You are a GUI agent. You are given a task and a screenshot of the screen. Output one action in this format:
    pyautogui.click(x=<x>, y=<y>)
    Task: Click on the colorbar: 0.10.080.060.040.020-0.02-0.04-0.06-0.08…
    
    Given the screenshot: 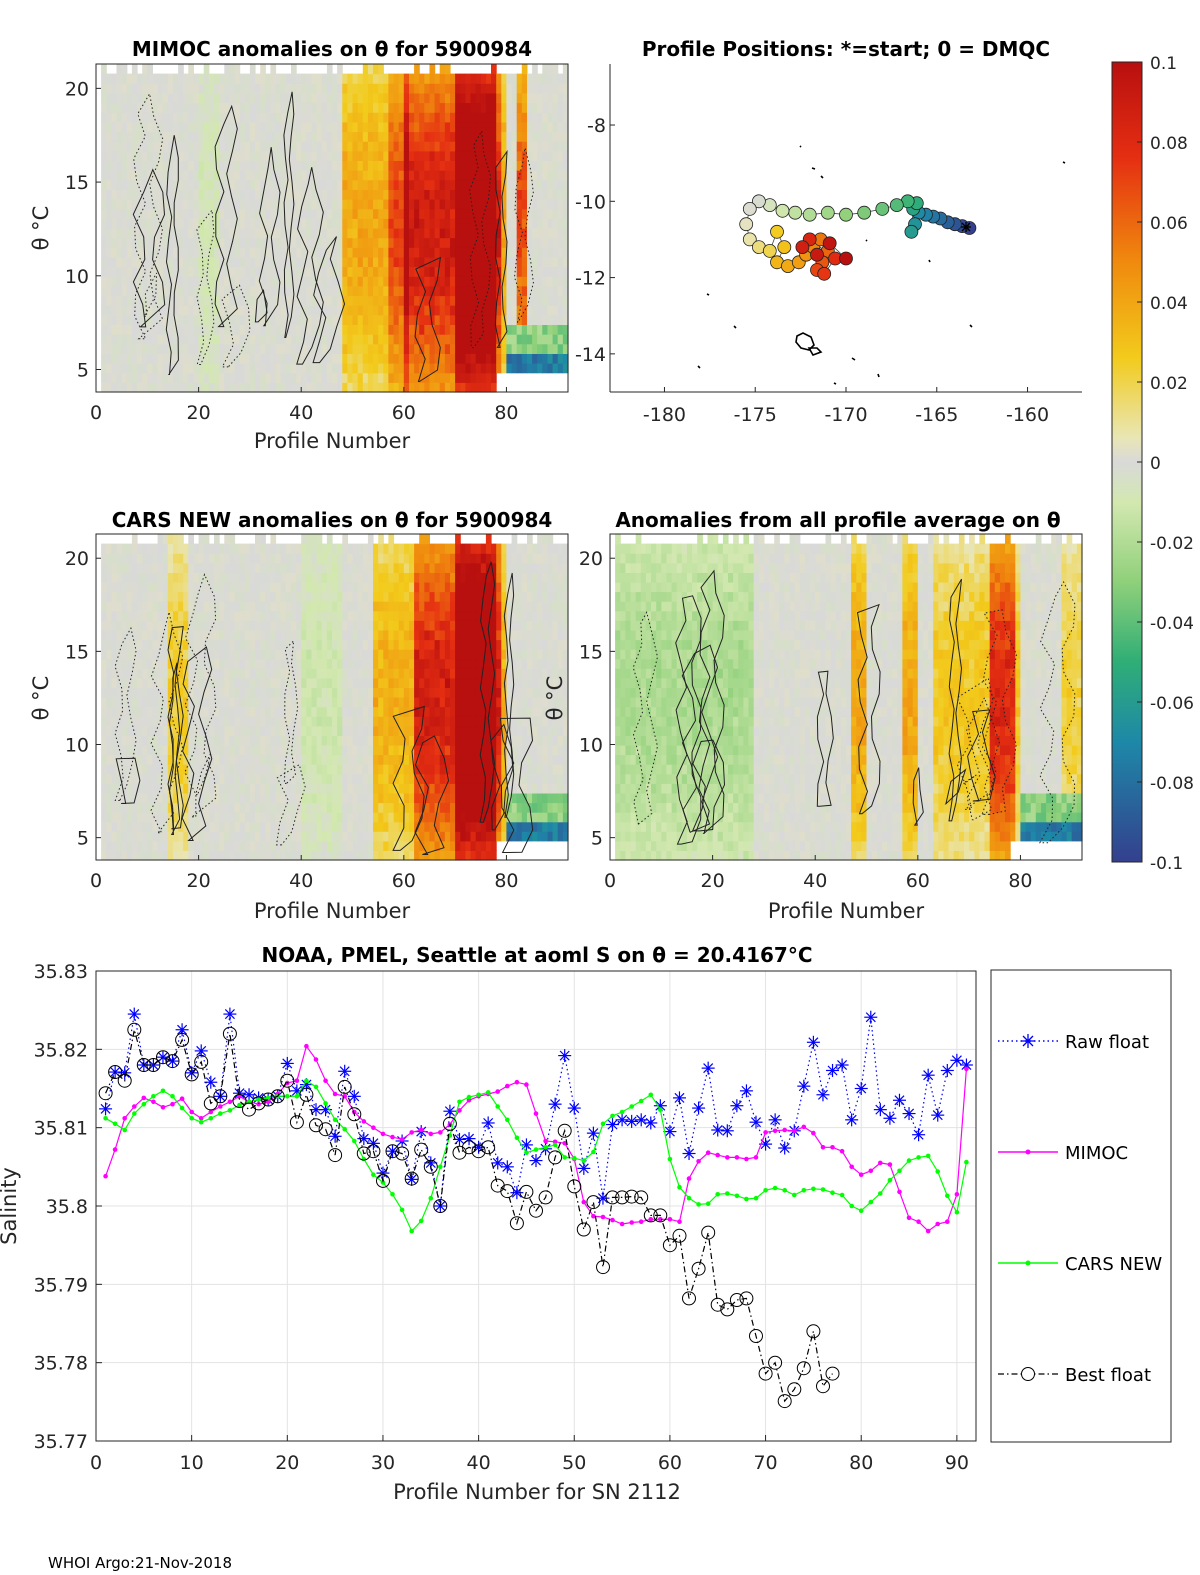 What is the action you would take?
    pyautogui.click(x=1152, y=464)
    